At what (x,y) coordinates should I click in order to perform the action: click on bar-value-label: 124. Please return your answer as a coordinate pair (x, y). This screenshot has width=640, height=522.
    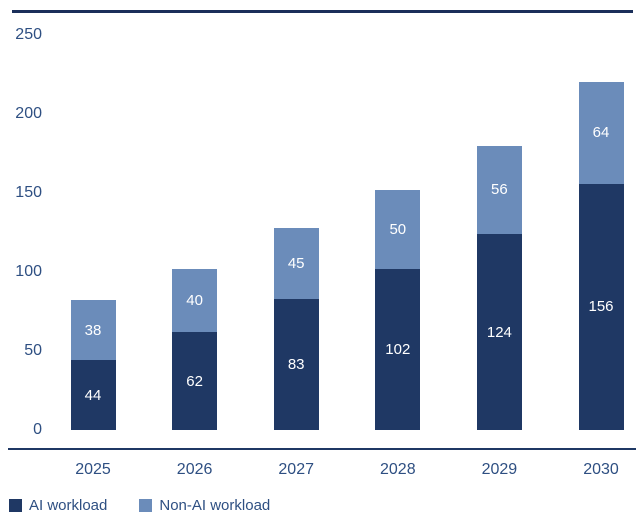
    Looking at the image, I should click on (499, 332).